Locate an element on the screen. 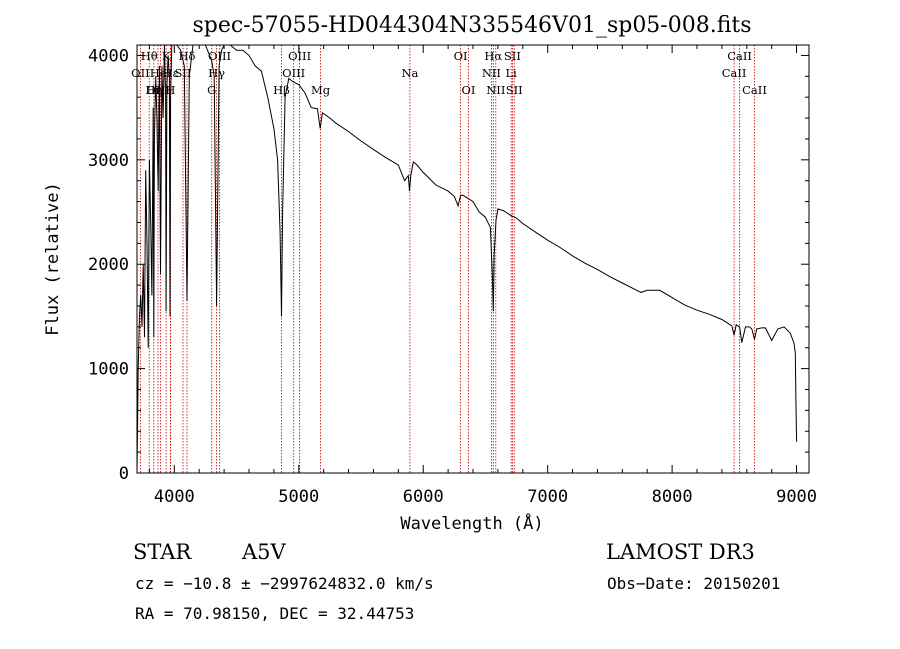 This screenshot has height=649, width=900. coordinates: RA = 70.98150, DEC = 32.44753 is located at coordinates (274, 613).